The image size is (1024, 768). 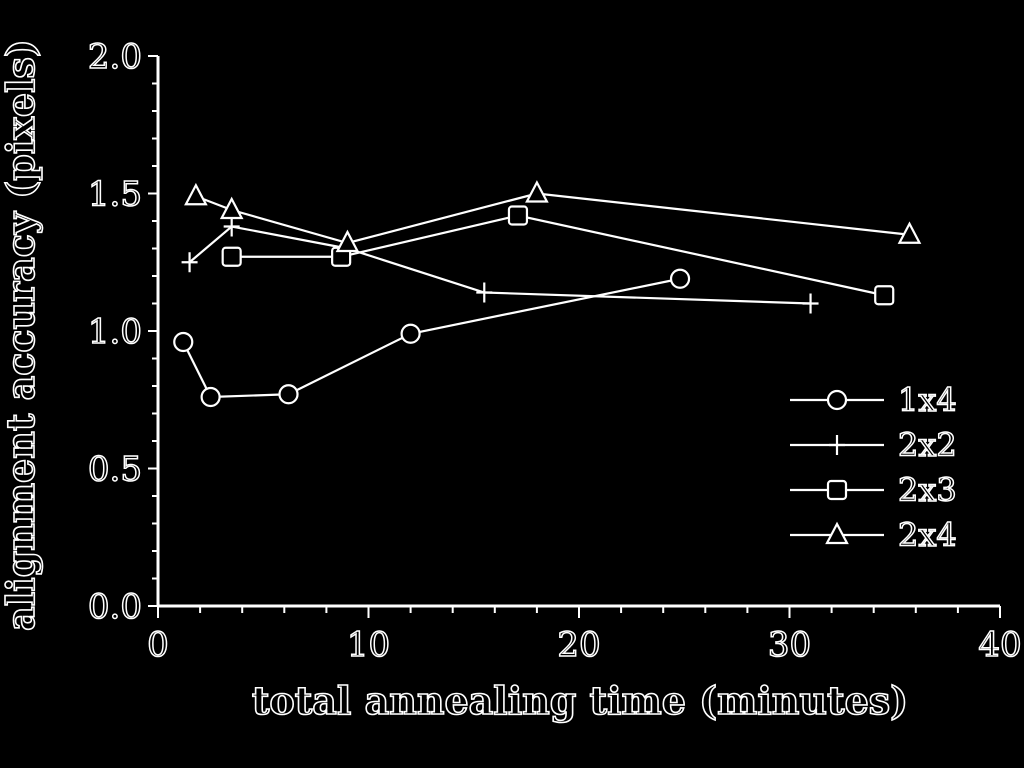 What do you see at coordinates (115, 332) in the screenshot?
I see `y-tick-label: 1.0` at bounding box center [115, 332].